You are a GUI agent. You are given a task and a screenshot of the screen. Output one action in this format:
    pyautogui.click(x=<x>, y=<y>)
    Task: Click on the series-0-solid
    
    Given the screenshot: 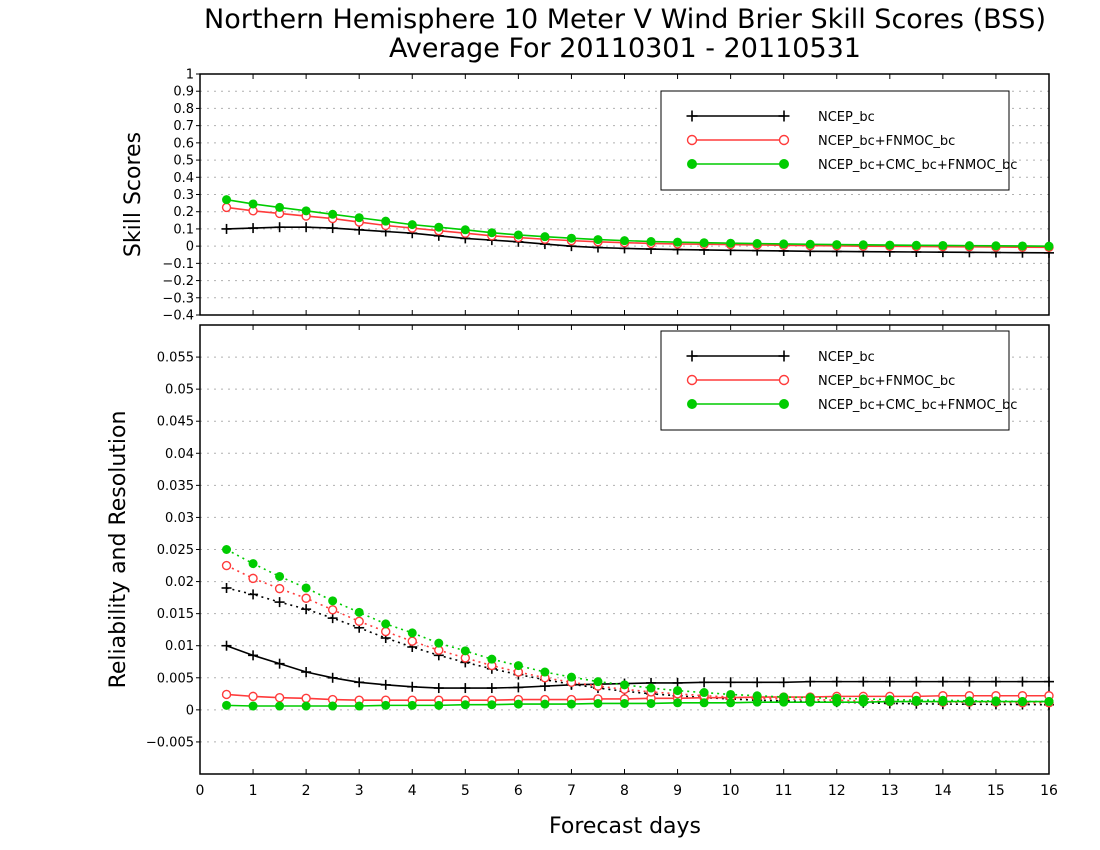 What is the action you would take?
    pyautogui.click(x=637, y=667)
    